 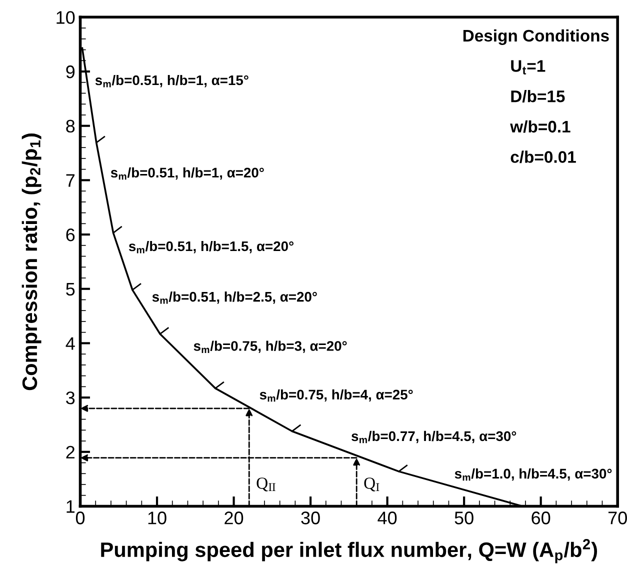 What do you see at coordinates (171, 81) in the screenshot?
I see `annotation: s$_{m}$/b=0.51, h/b=1, α=15°` at bounding box center [171, 81].